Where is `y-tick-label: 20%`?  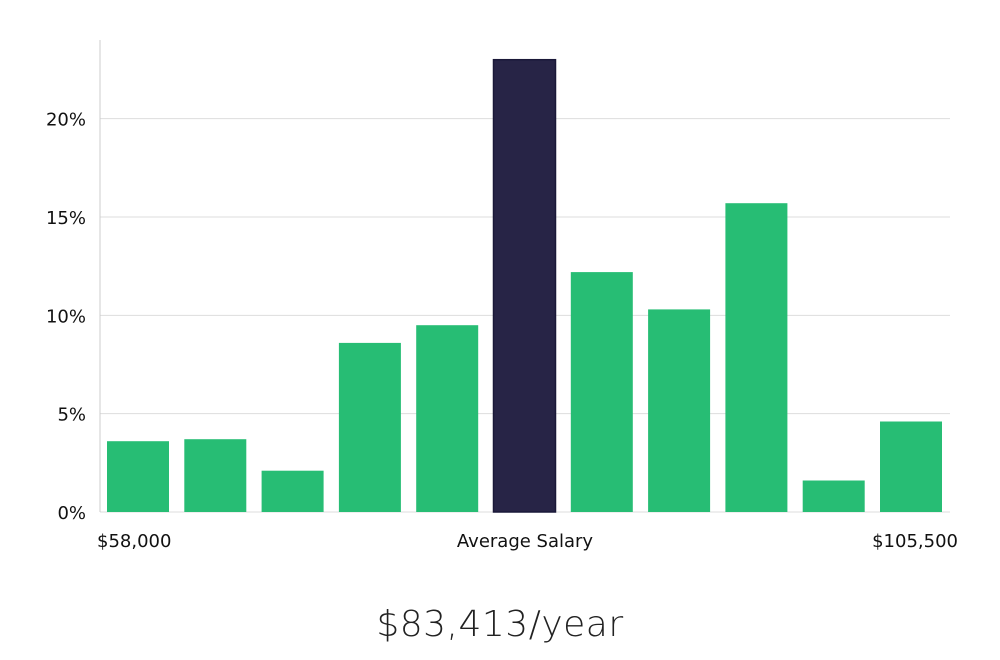
y-tick-label: 20% is located at coordinates (66, 120).